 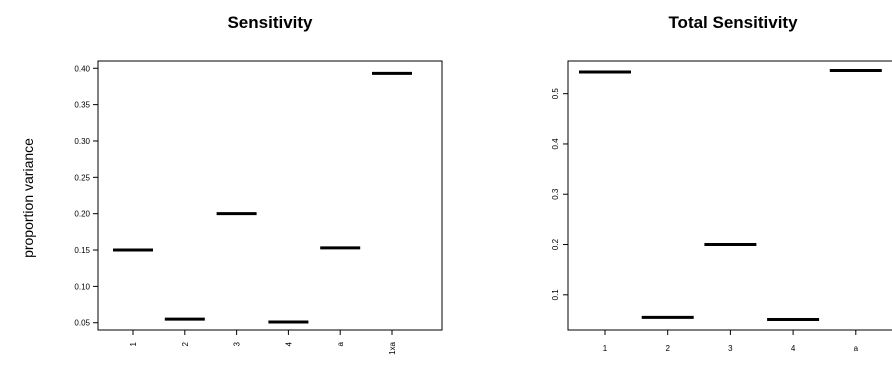 I want to click on y-tick-label: 0.25, so click(x=82, y=177).